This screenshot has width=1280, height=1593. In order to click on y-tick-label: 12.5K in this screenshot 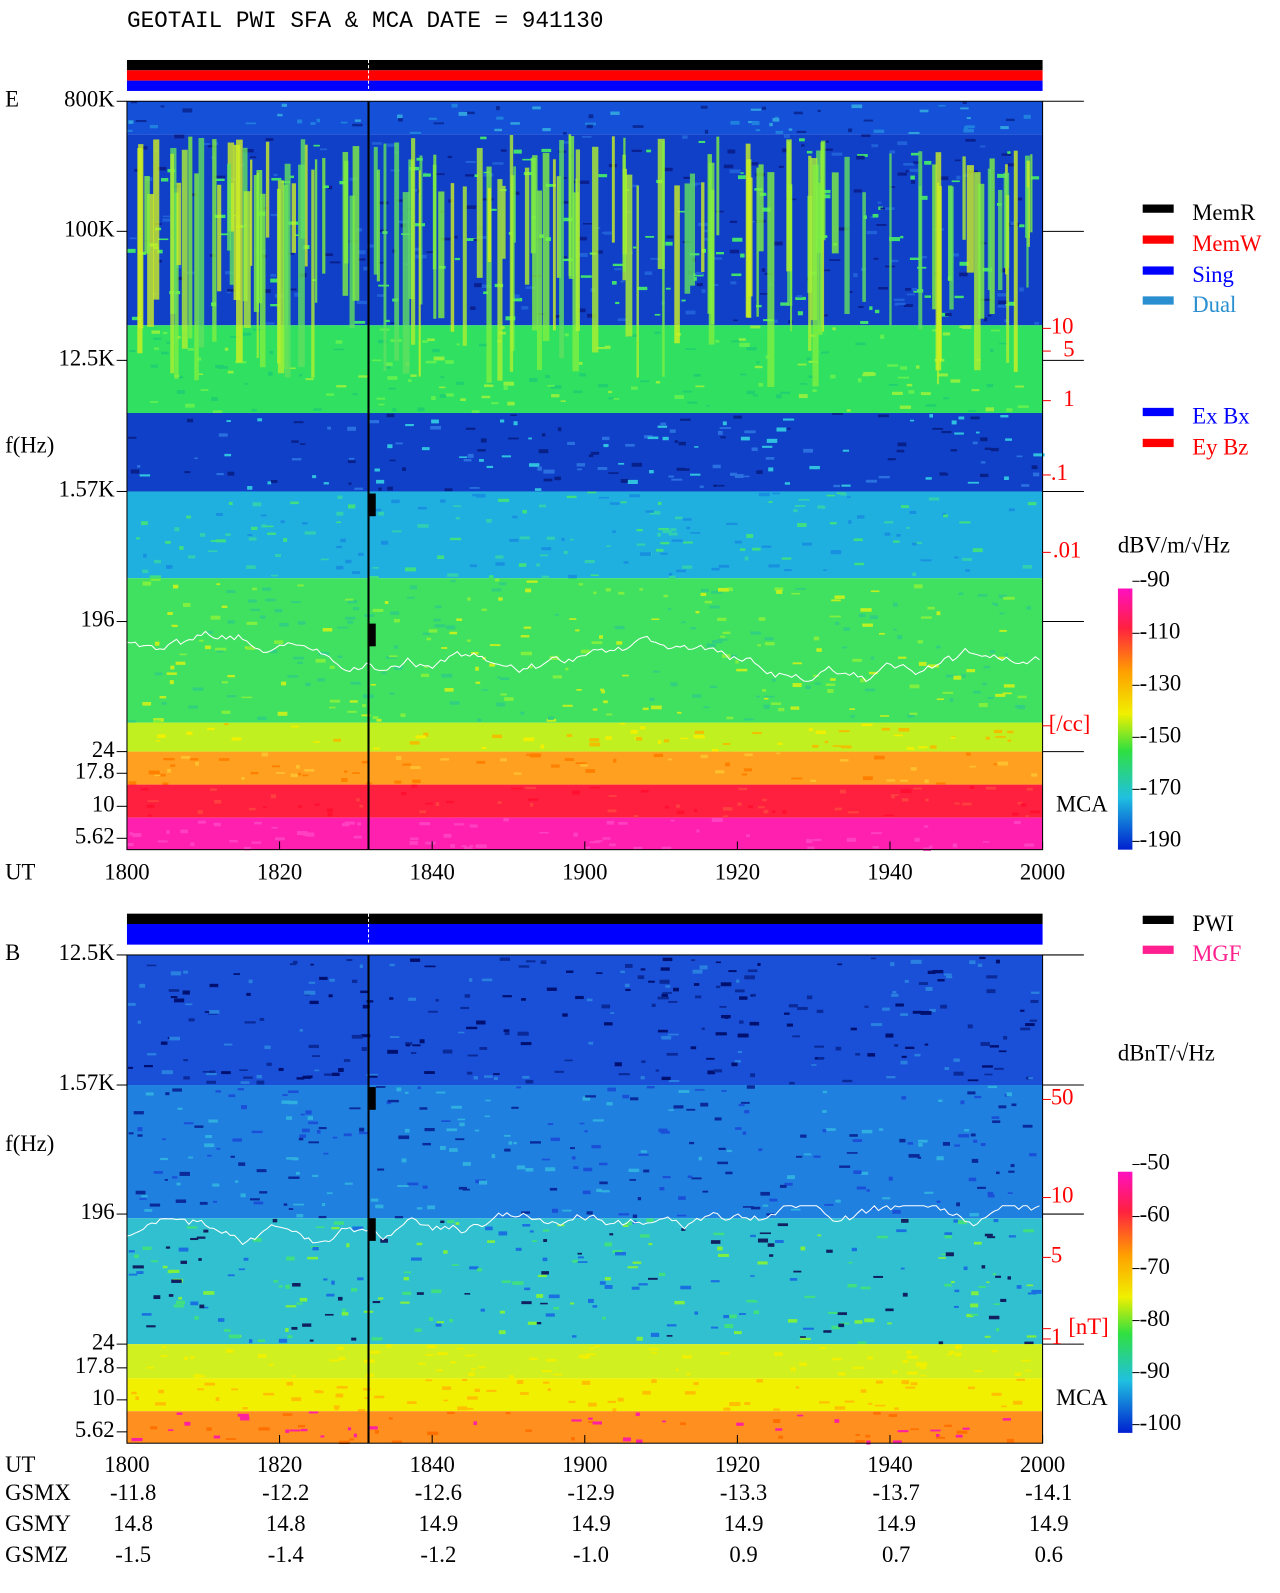, I will do `click(86, 952)`.